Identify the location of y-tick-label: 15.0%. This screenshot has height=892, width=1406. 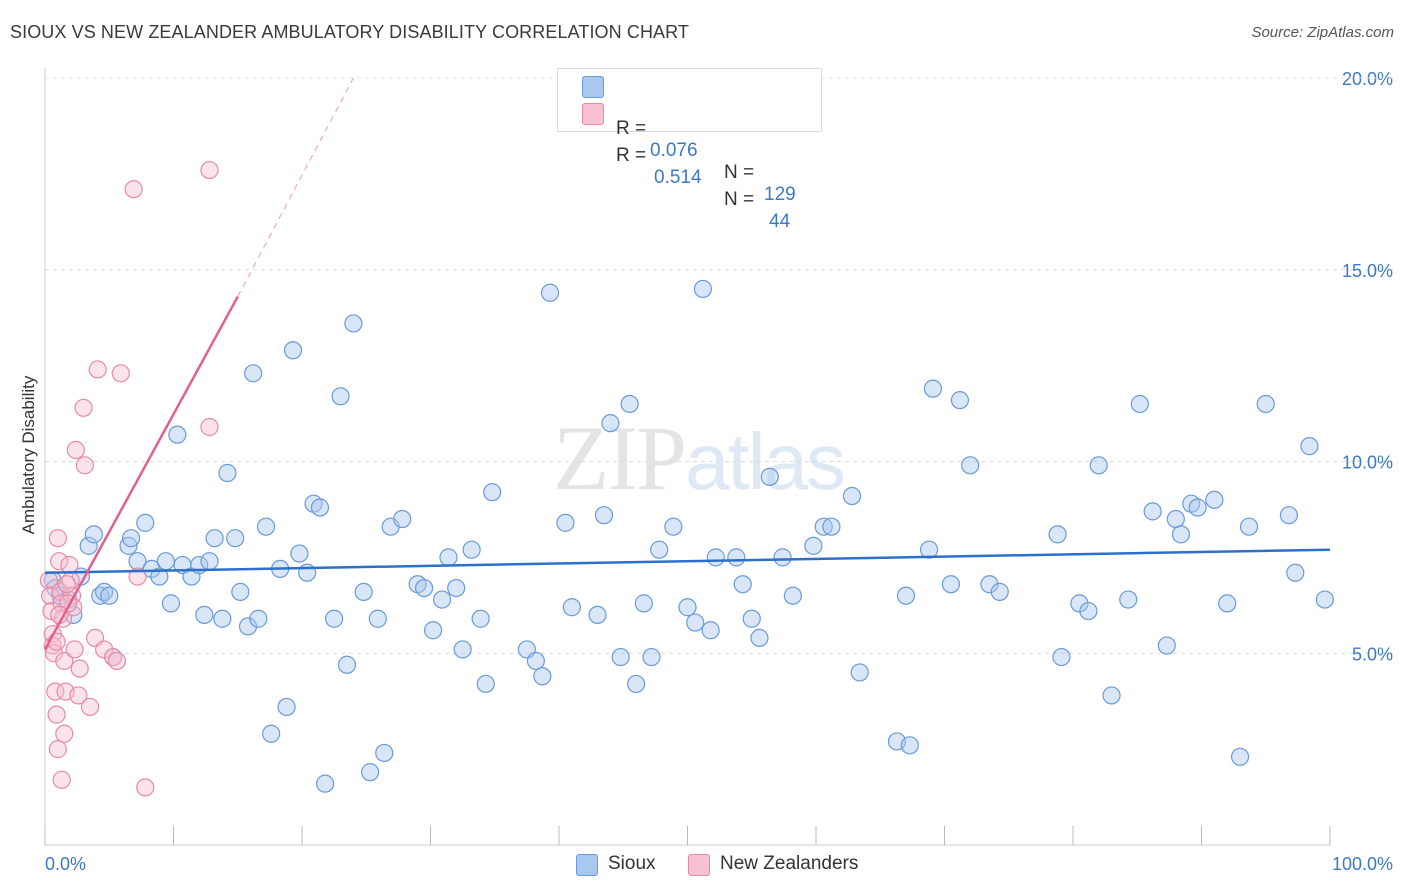
(1367, 271).